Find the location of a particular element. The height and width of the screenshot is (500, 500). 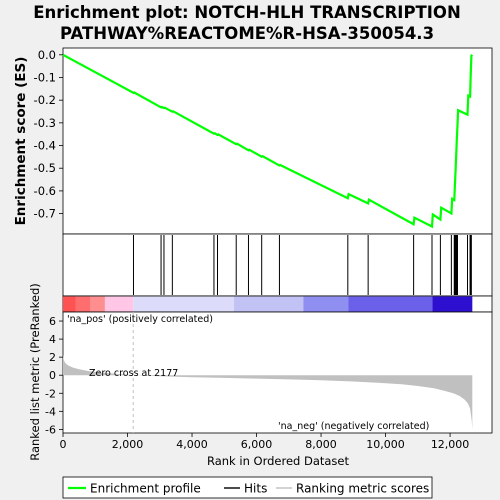

metric-y-tick-label: 0 is located at coordinates (52, 375).